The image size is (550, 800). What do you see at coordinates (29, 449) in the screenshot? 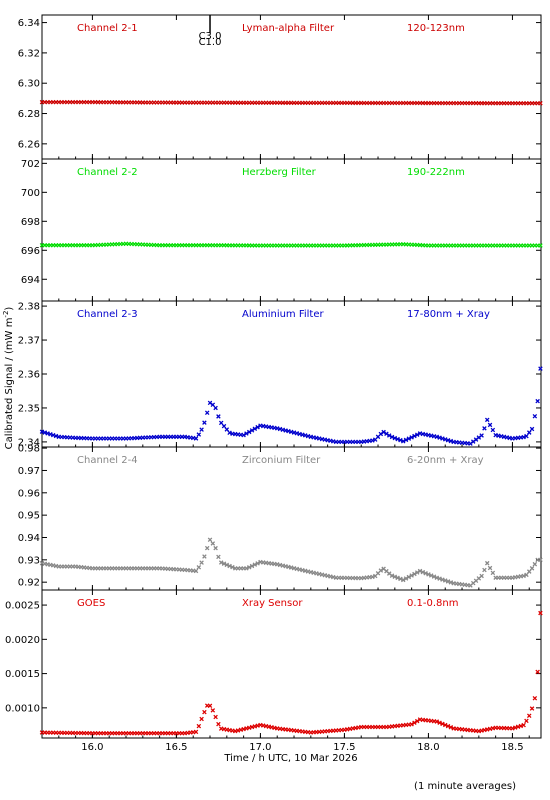
I see `y-tick-label: 0.98` at bounding box center [29, 449].